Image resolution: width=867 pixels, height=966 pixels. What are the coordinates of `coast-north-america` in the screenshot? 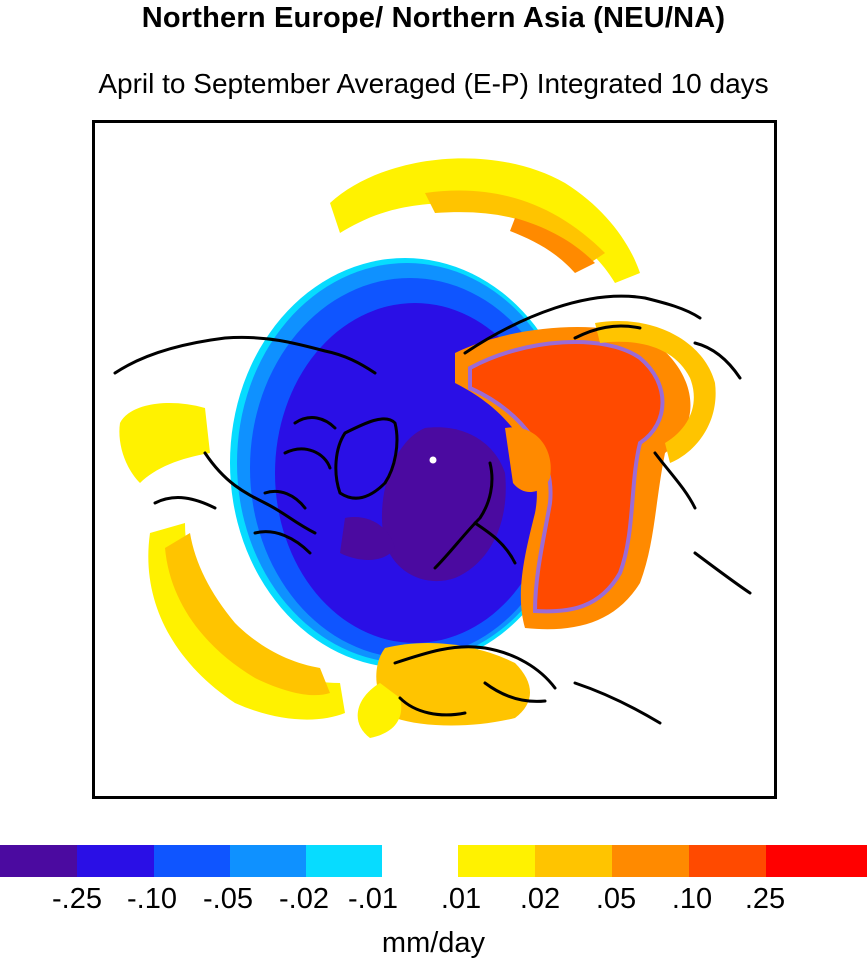 It's located at (245, 435).